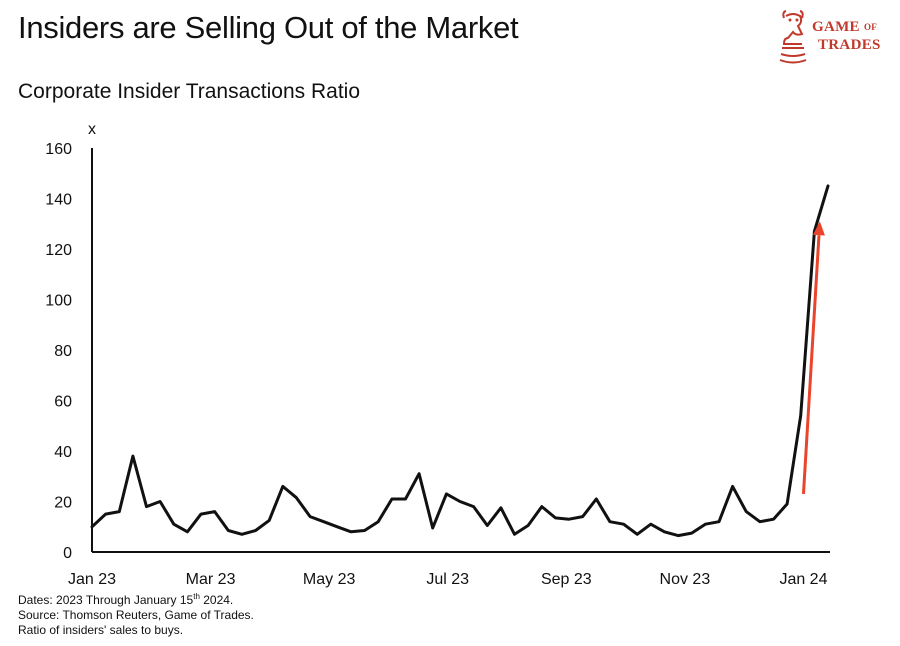 This screenshot has width=900, height=646. What do you see at coordinates (58, 250) in the screenshot?
I see `y-tick-label: 120` at bounding box center [58, 250].